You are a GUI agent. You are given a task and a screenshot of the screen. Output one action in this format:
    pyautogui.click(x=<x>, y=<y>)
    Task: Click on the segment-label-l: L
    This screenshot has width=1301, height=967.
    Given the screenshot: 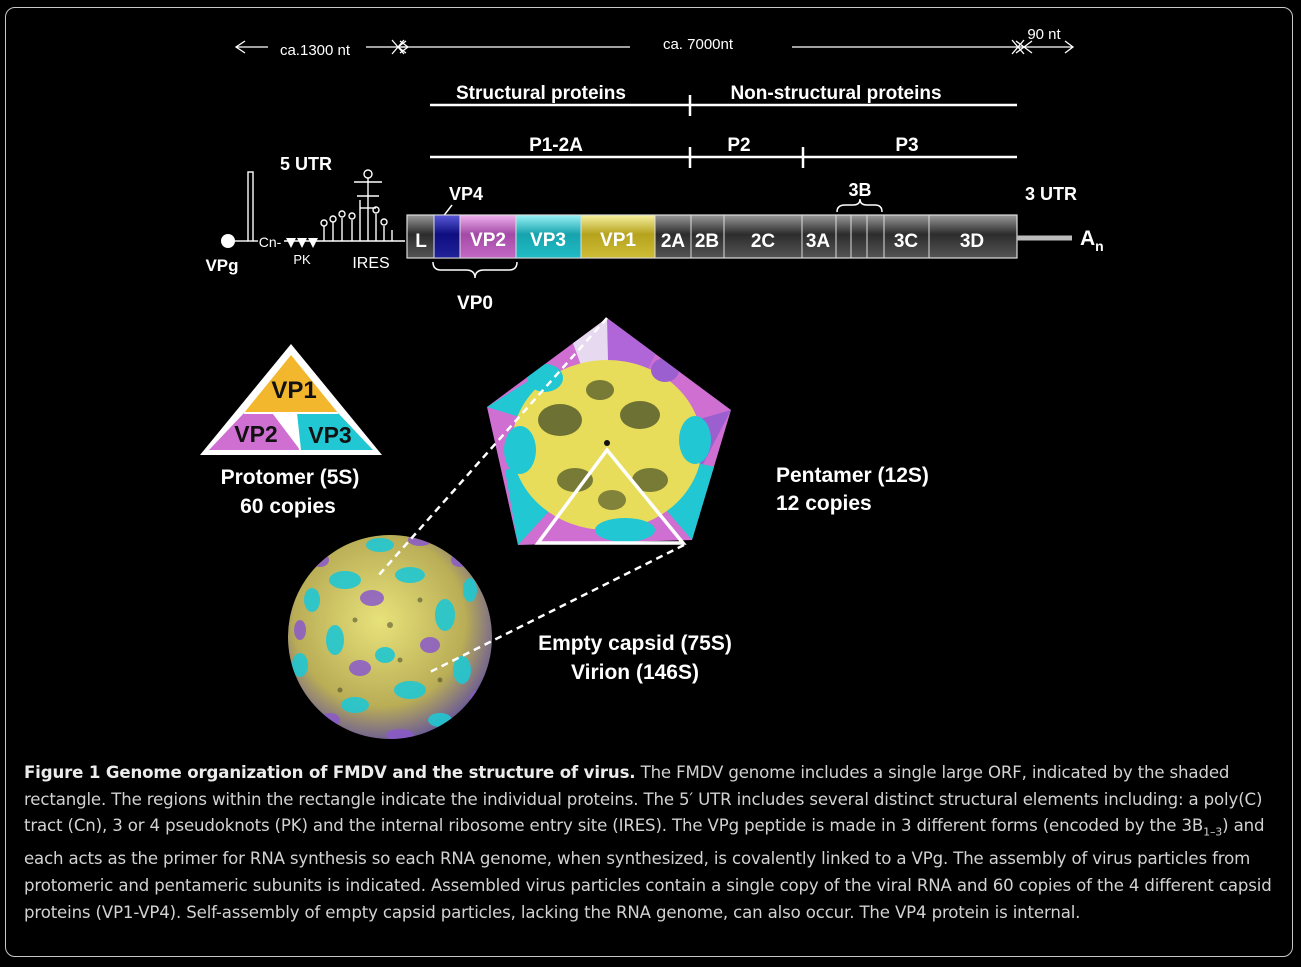 What is the action you would take?
    pyautogui.click(x=421, y=241)
    